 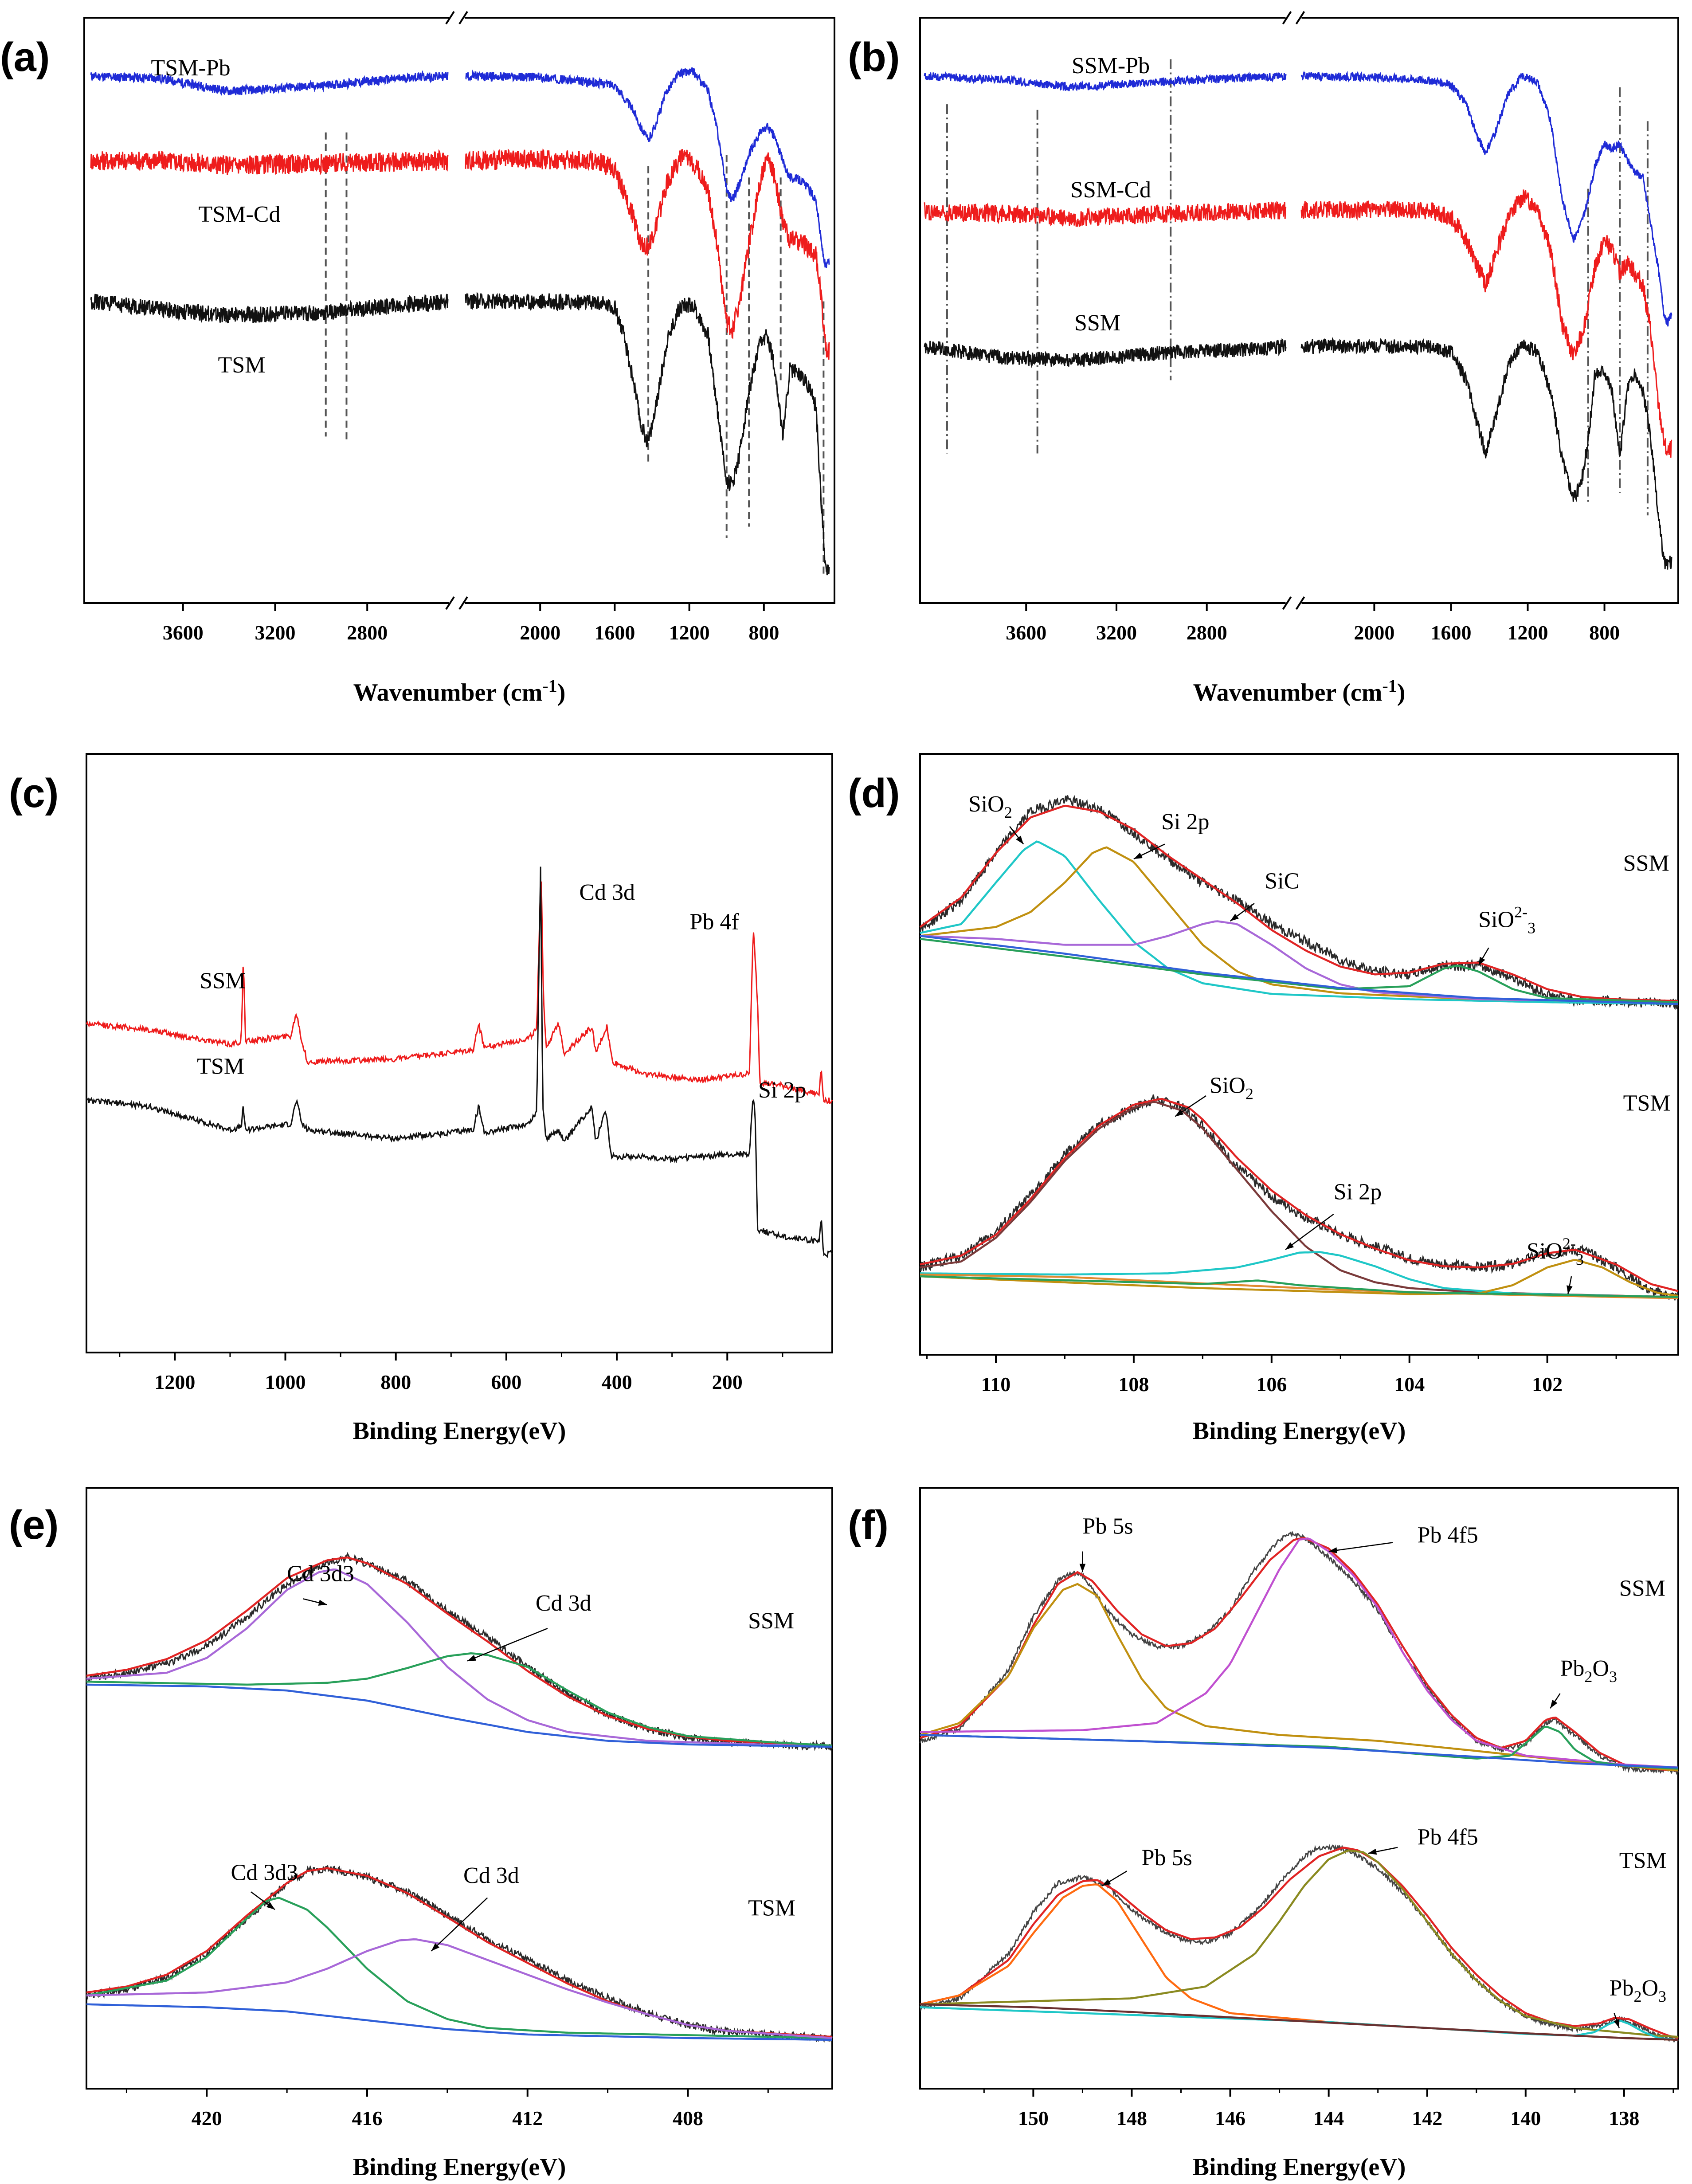 What do you see at coordinates (617, 1382) in the screenshot?
I see `x-tick-label: 400` at bounding box center [617, 1382].